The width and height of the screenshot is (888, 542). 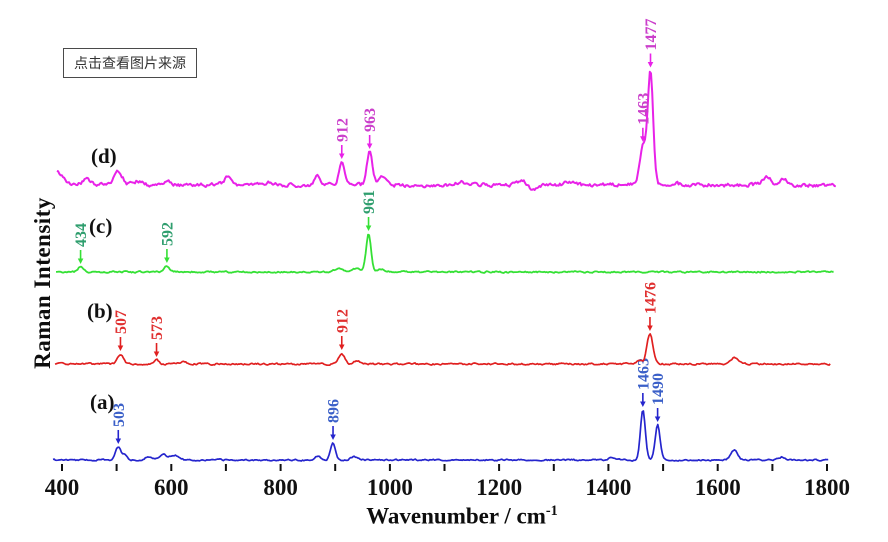 What do you see at coordinates (551, 511) in the screenshot?
I see `x-axis-title-sup: -1` at bounding box center [551, 511].